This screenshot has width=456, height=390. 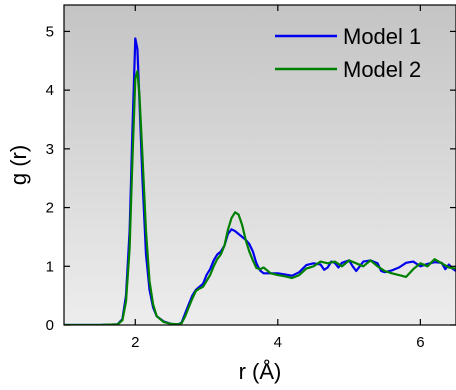 What do you see at coordinates (420, 342) in the screenshot?
I see `x-tick-label: 6` at bounding box center [420, 342].